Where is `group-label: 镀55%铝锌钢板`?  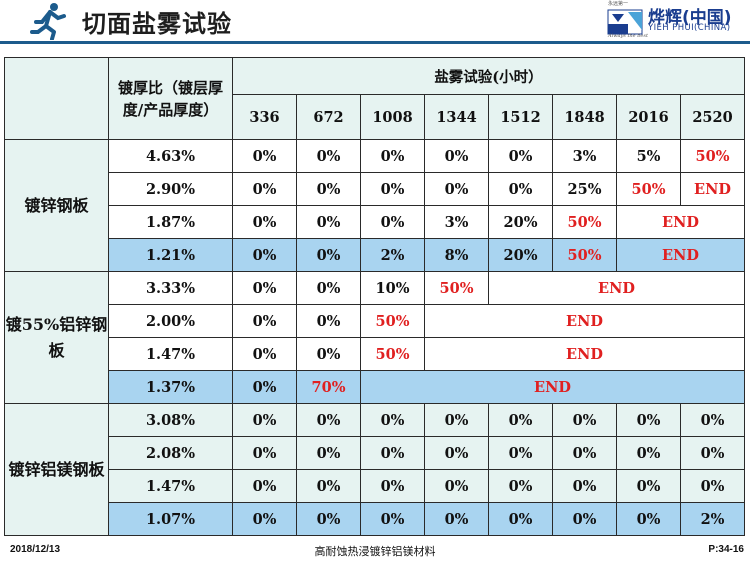
group-label: 镀55%铝锌钢板 is located at coordinates (56, 337).